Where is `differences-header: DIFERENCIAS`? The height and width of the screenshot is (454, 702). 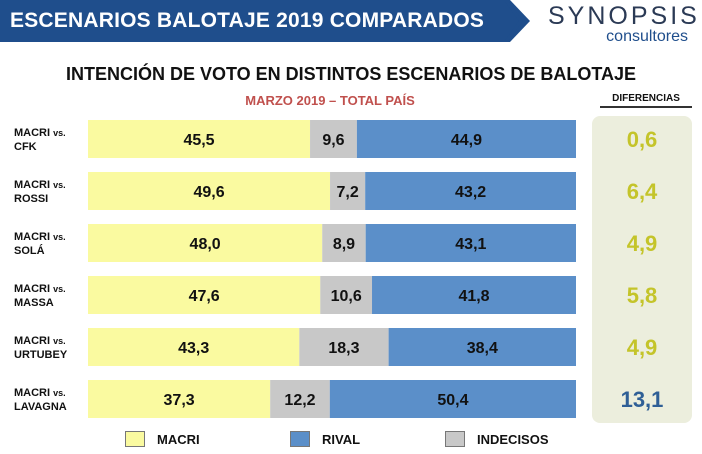 differences-header: DIFERENCIAS is located at coordinates (646, 100).